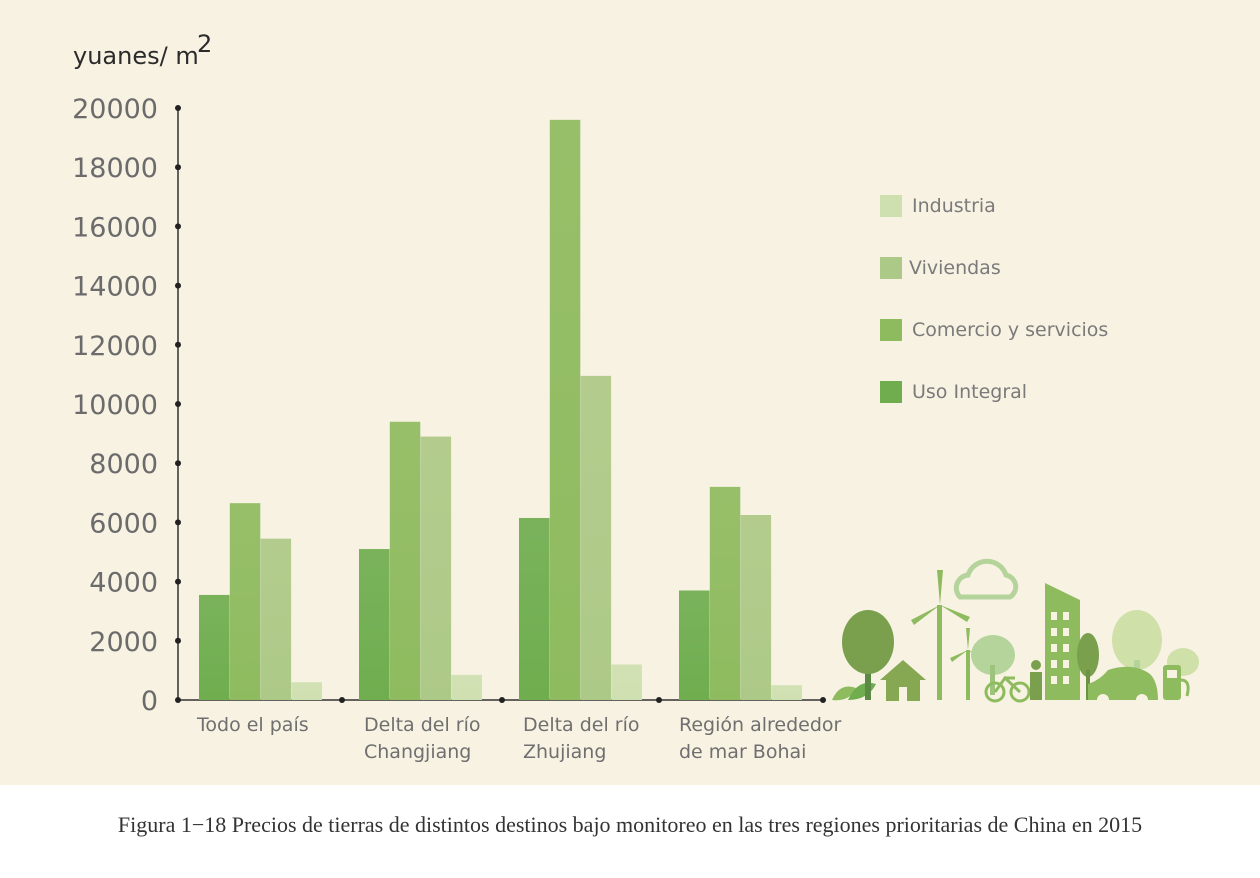  What do you see at coordinates (969, 392) in the screenshot?
I see `legend-label: Uso Integral` at bounding box center [969, 392].